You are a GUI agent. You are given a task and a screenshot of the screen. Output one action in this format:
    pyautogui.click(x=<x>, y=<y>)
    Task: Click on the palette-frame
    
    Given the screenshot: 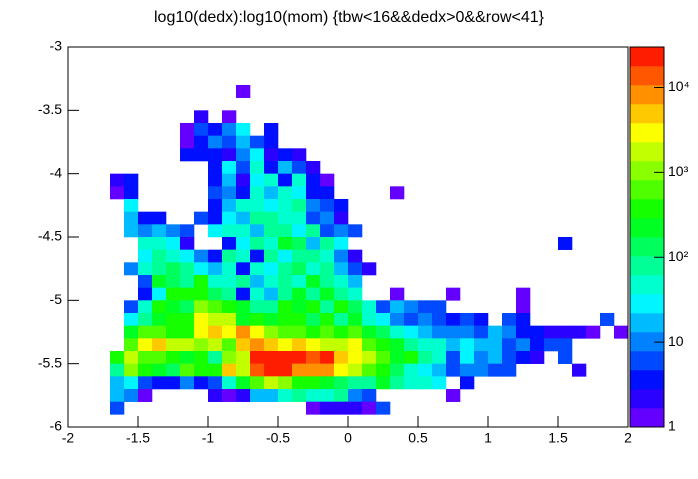 What is the action you would take?
    pyautogui.click(x=647, y=237)
    